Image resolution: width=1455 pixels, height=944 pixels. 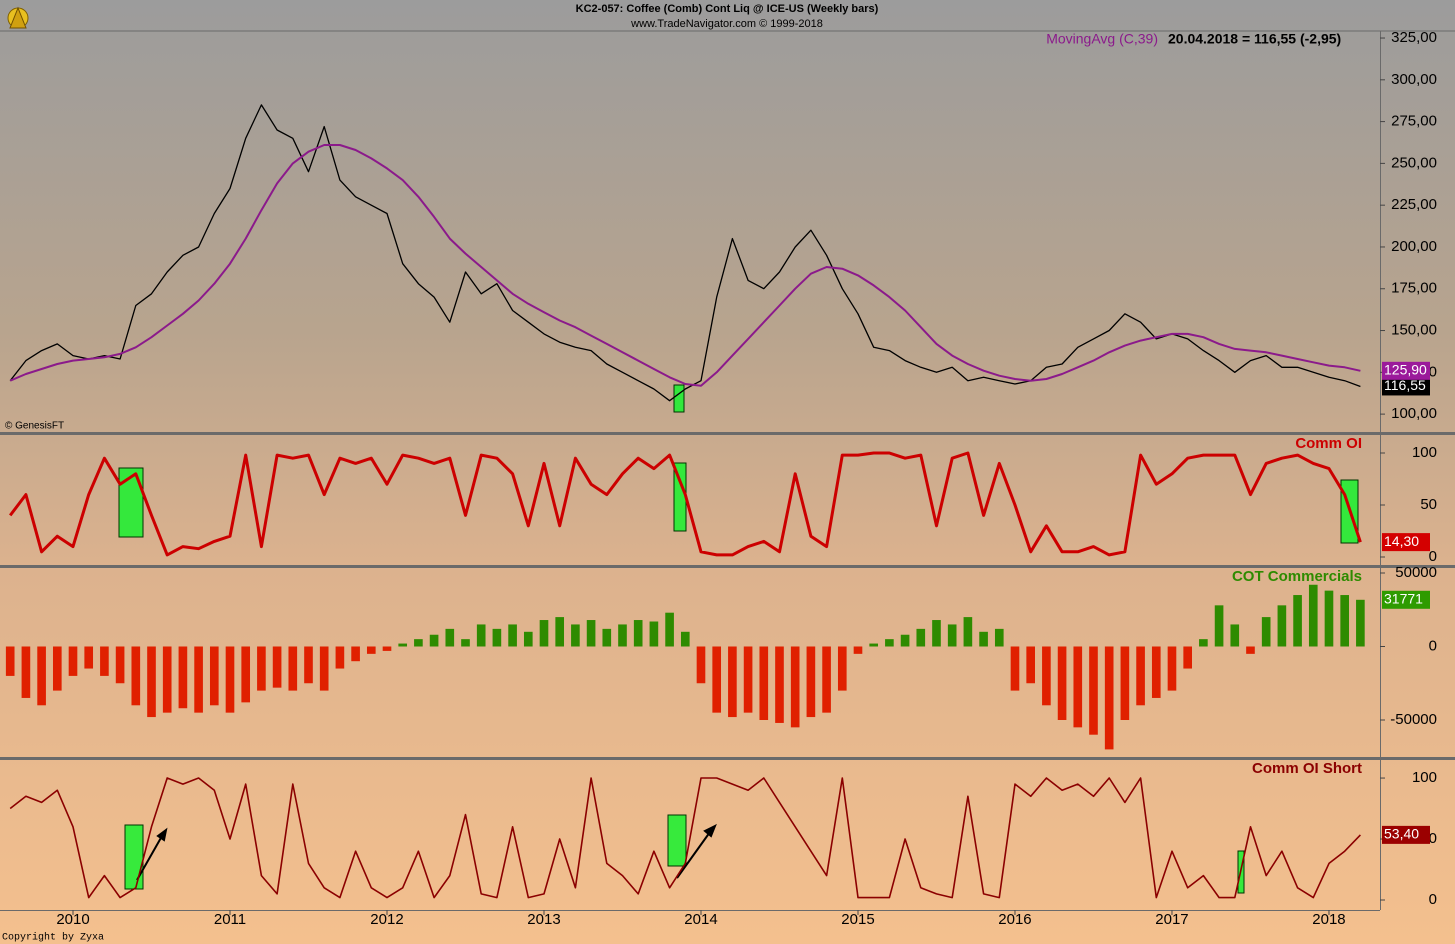 I want to click on x-tick-label: 2018, so click(x=1328, y=919).